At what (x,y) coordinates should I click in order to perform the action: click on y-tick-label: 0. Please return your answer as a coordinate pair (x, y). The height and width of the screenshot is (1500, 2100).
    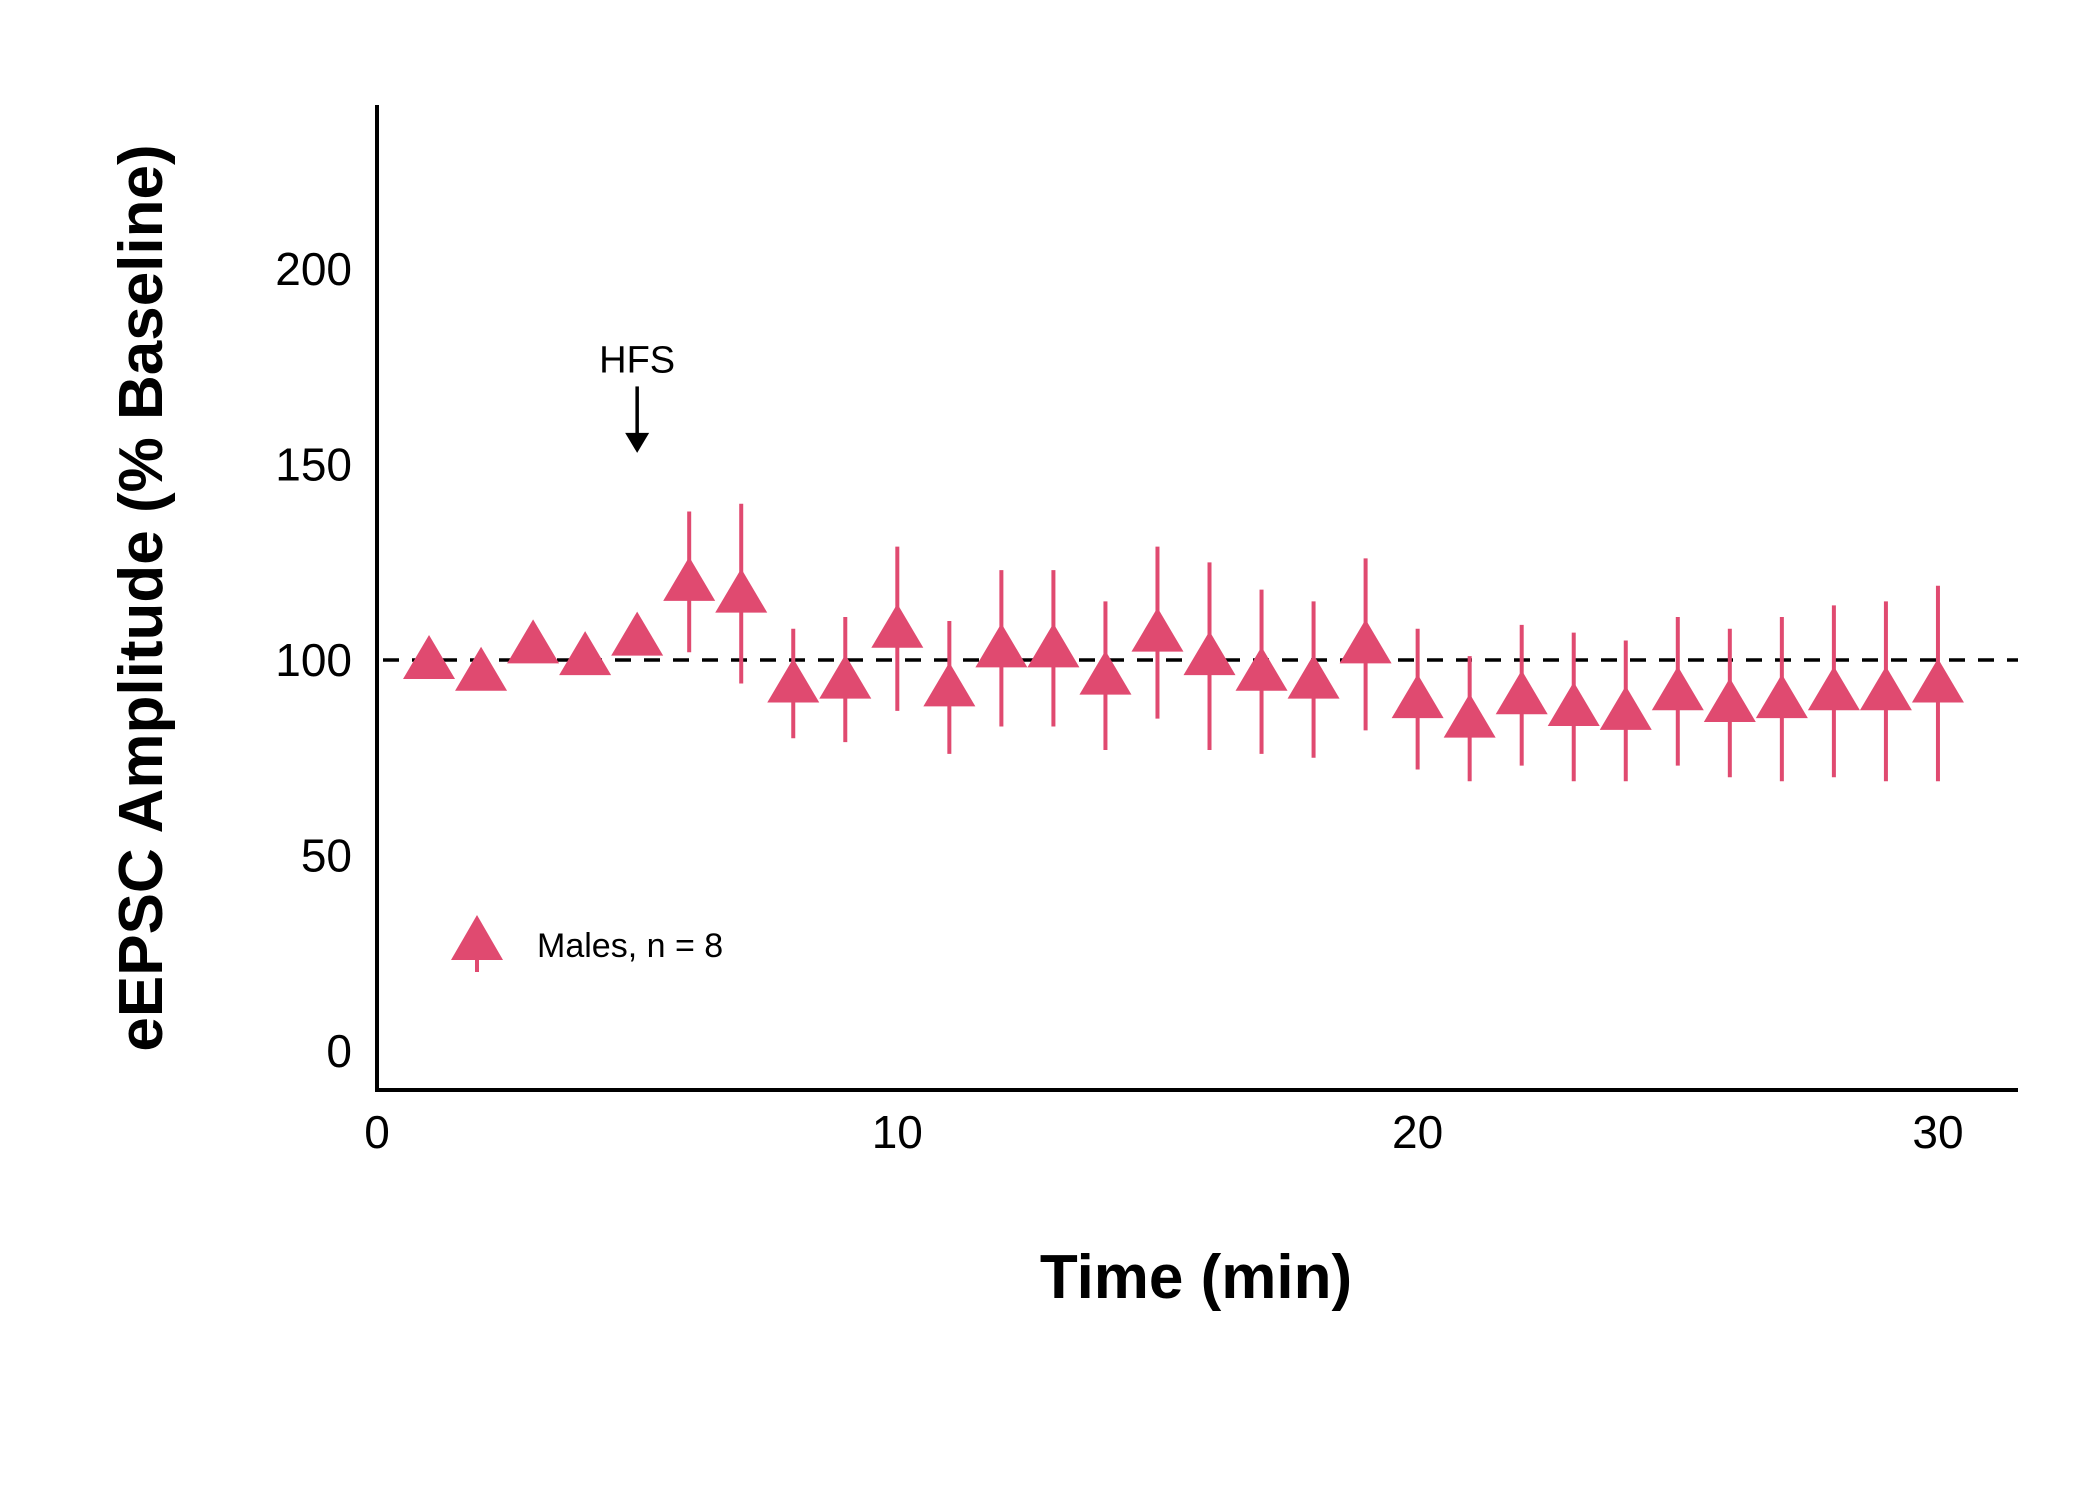
    Looking at the image, I should click on (339, 1051).